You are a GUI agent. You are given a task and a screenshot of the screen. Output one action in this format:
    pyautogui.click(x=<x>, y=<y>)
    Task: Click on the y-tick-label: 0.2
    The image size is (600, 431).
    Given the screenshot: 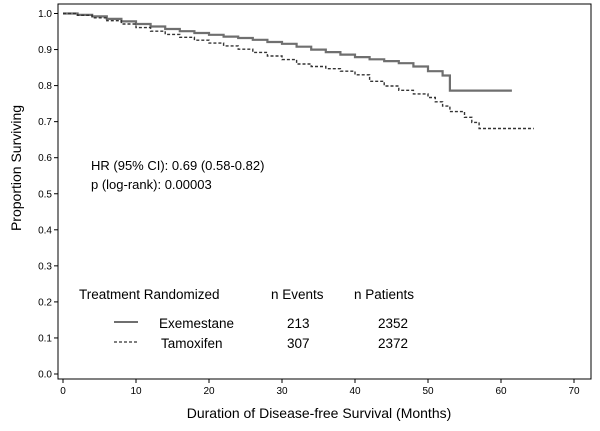 What is the action you would take?
    pyautogui.click(x=45, y=302)
    